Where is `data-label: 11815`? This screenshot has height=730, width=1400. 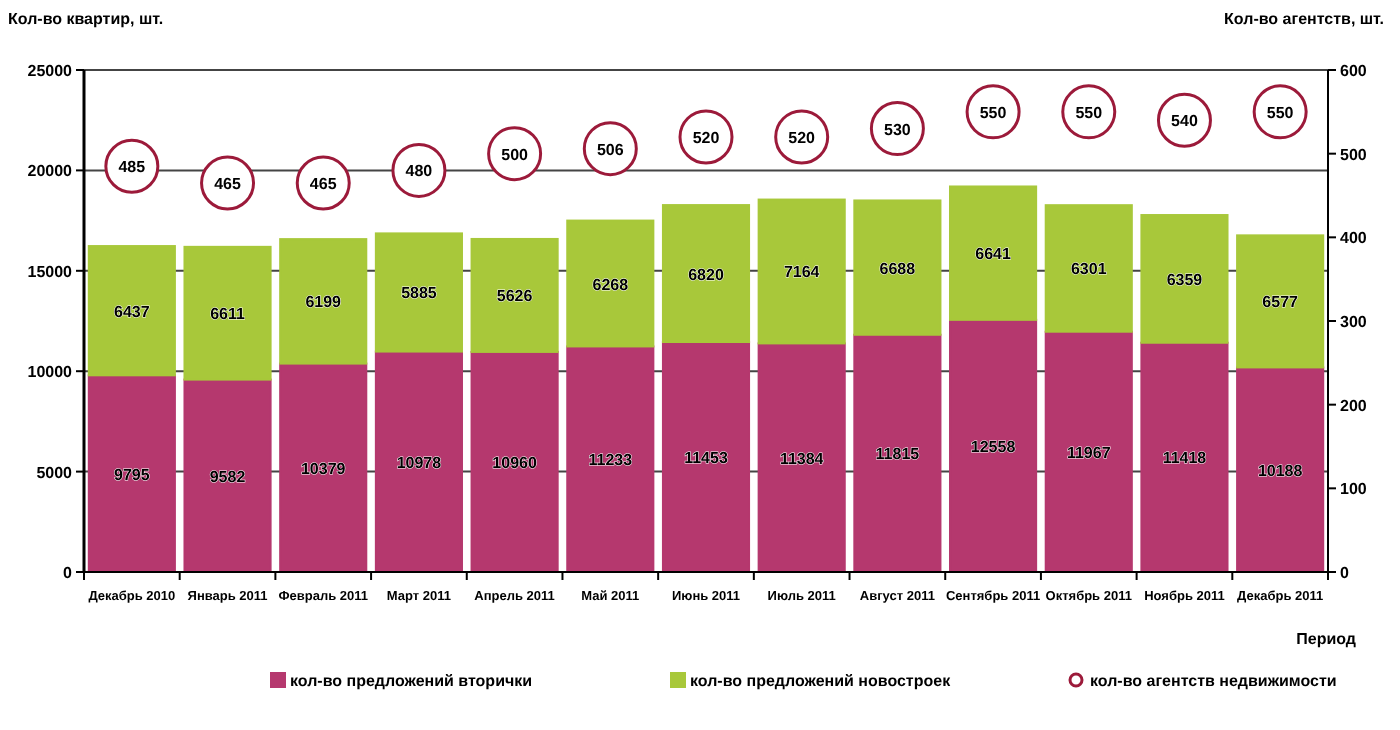
data-label: 11815 is located at coordinates (898, 454).